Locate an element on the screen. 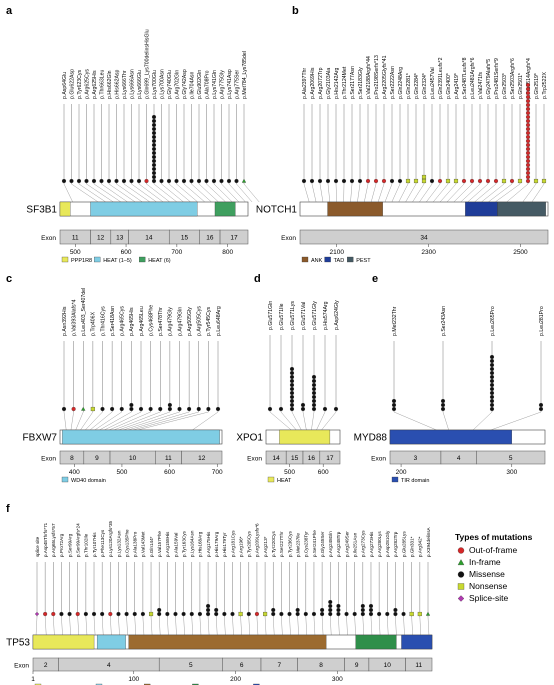  mutation-label: p.Glu571Val is located at coordinates (304, 316).